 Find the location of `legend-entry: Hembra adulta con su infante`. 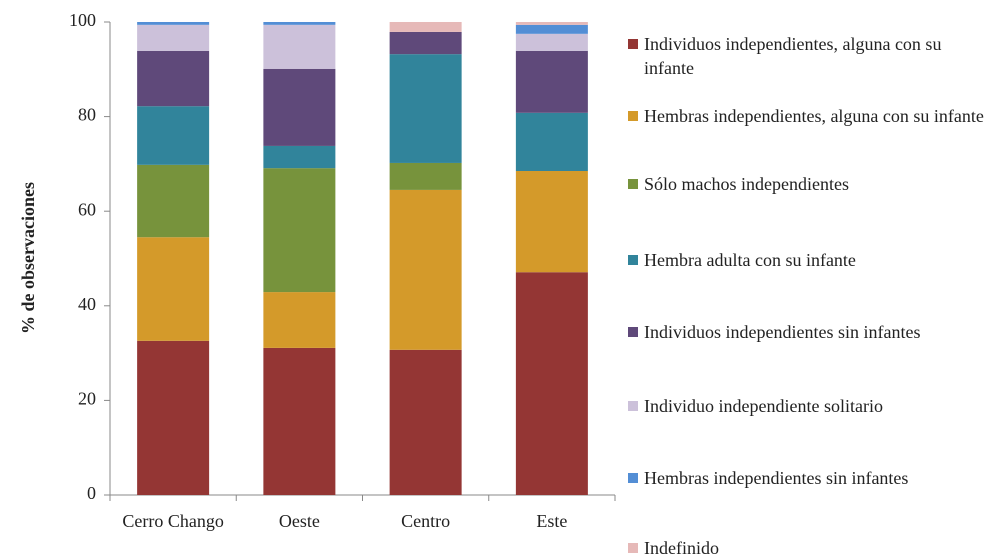

legend-entry: Hembra adulta con su infante is located at coordinates (806, 260).